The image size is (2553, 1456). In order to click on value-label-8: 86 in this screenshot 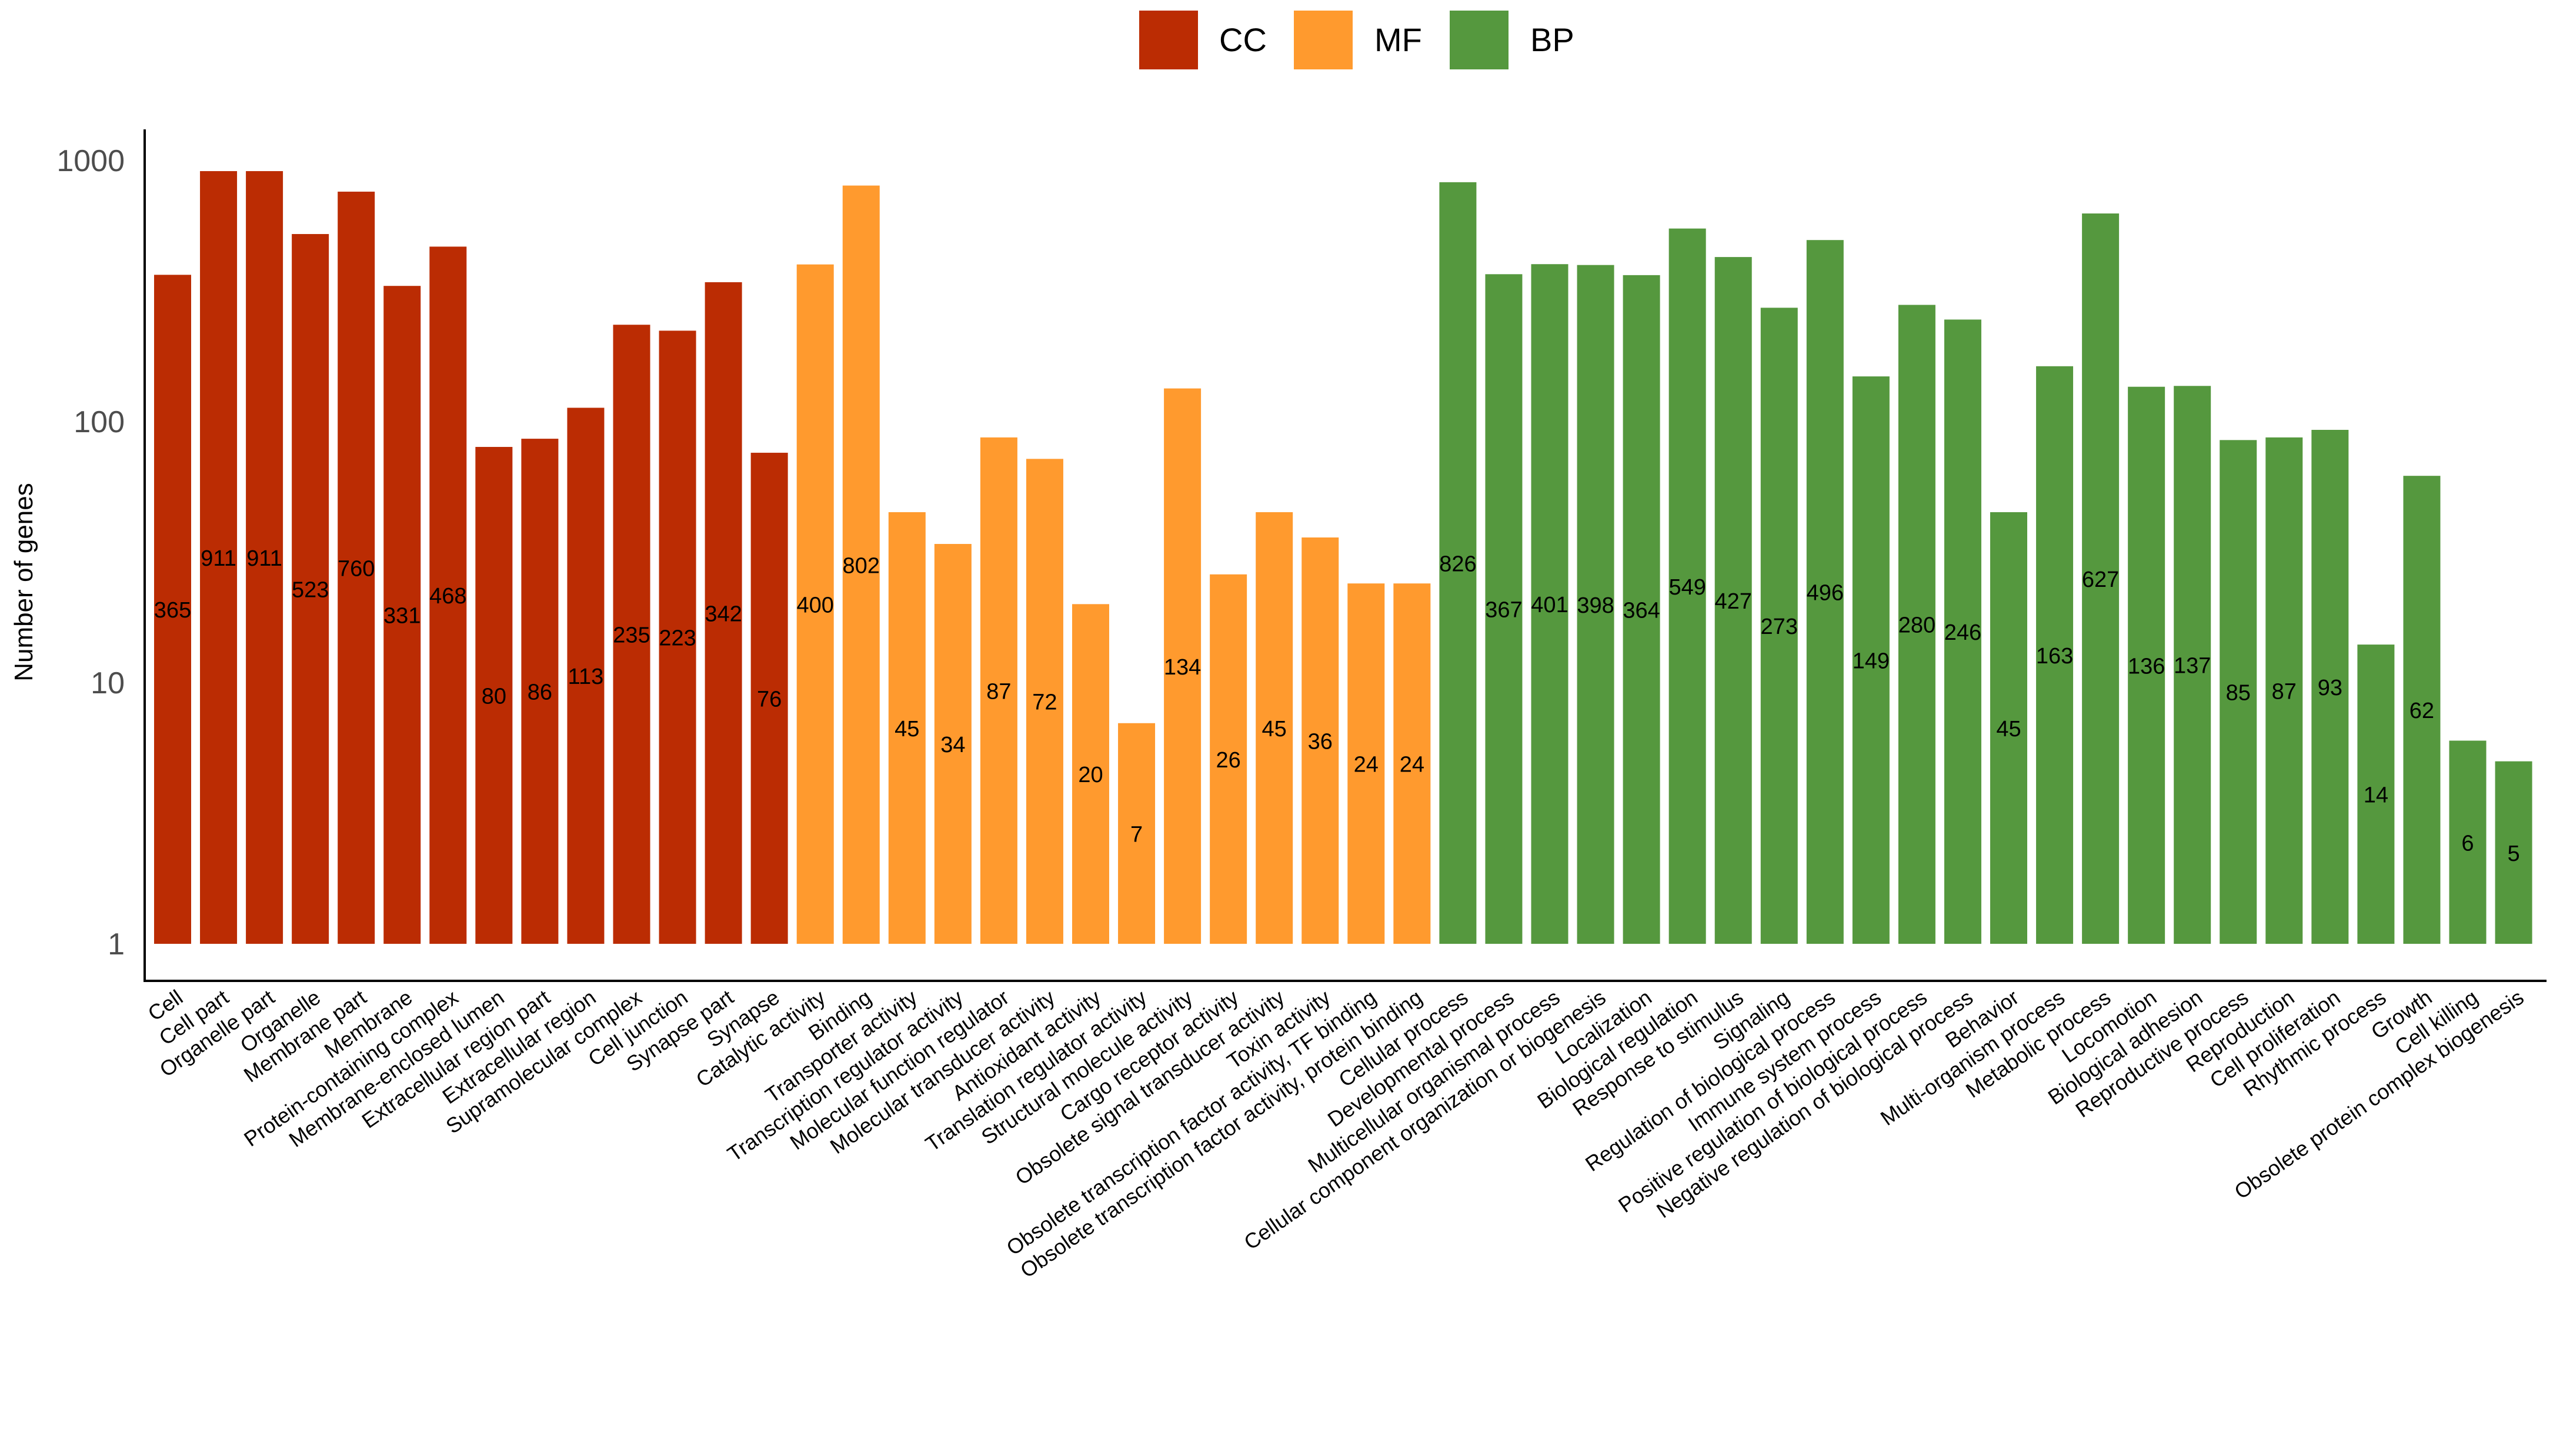, I will do `click(540, 692)`.